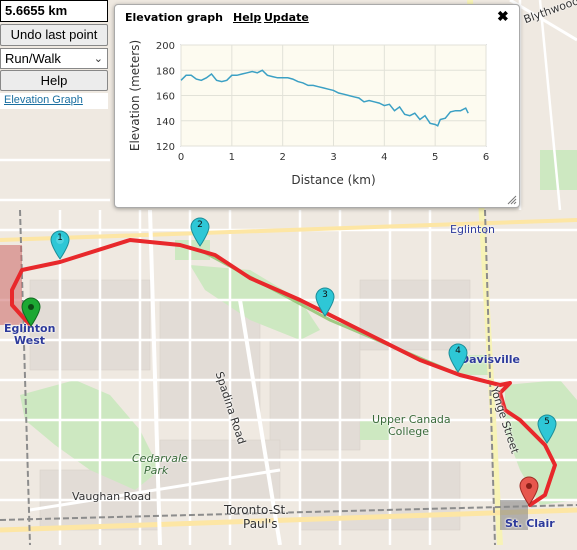 Image resolution: width=577 pixels, height=550 pixels. What do you see at coordinates (31, 312) in the screenshot?
I see `start-marker` at bounding box center [31, 312].